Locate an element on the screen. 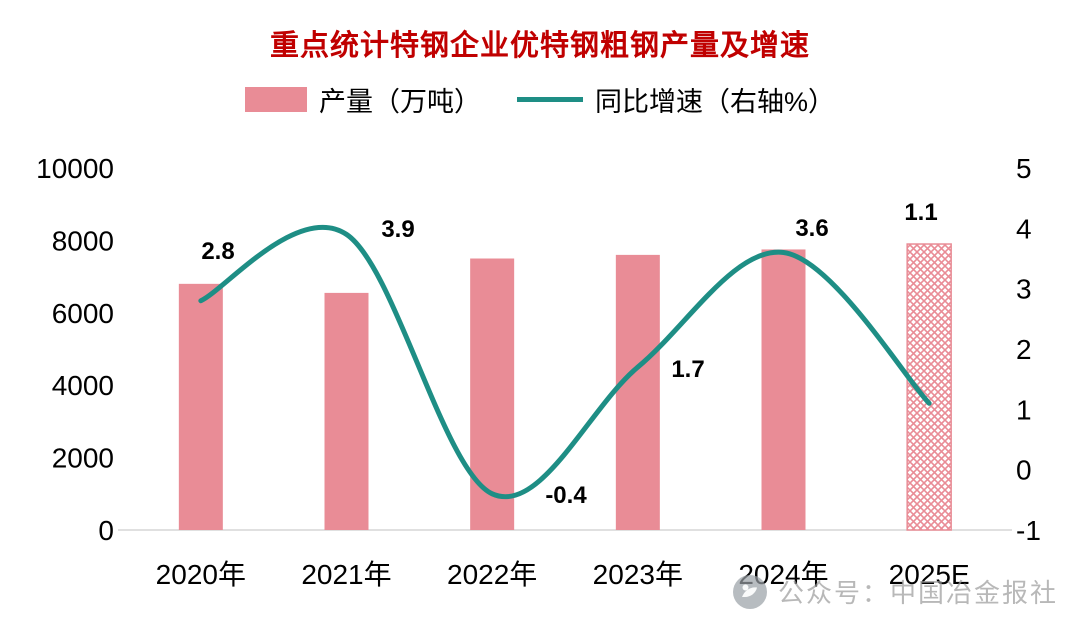  right-axis-tick: 0 is located at coordinates (1024, 470).